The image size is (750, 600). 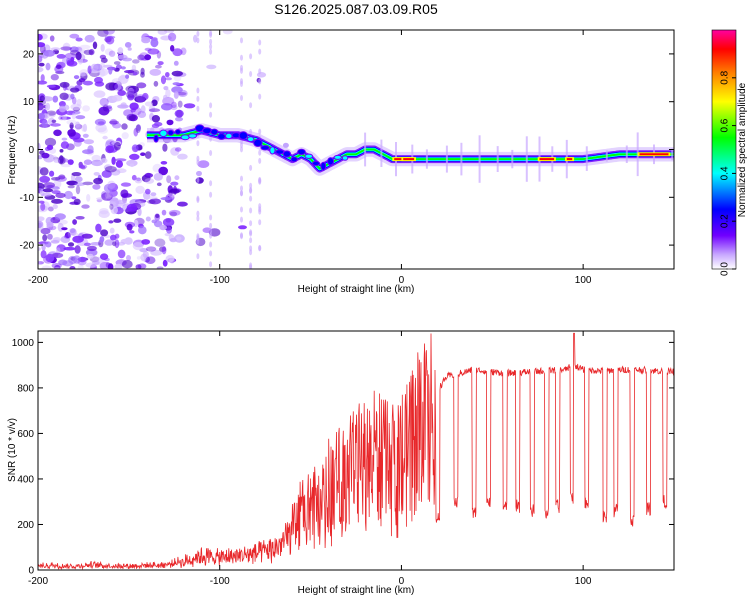 I want to click on x-tick-label: 100, so click(x=583, y=280).